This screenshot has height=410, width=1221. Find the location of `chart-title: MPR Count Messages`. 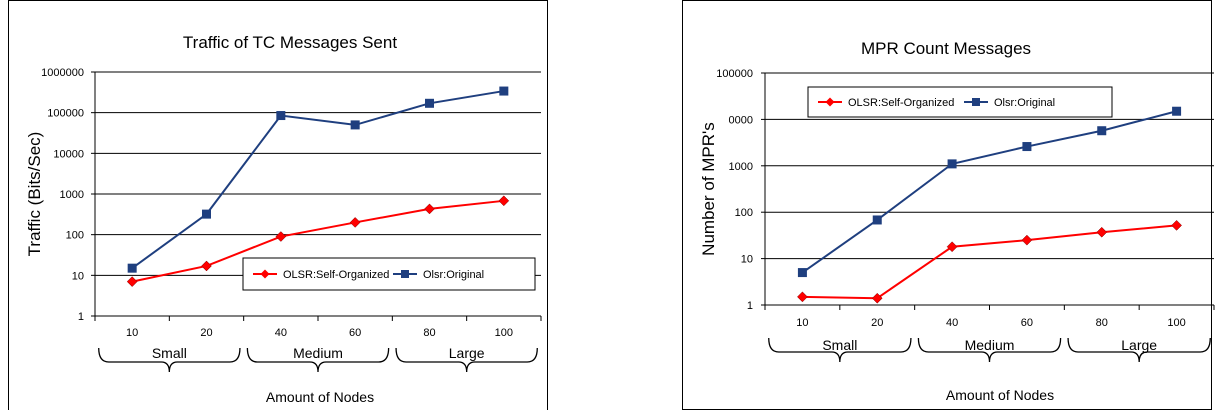

chart-title: MPR Count Messages is located at coordinates (946, 48).